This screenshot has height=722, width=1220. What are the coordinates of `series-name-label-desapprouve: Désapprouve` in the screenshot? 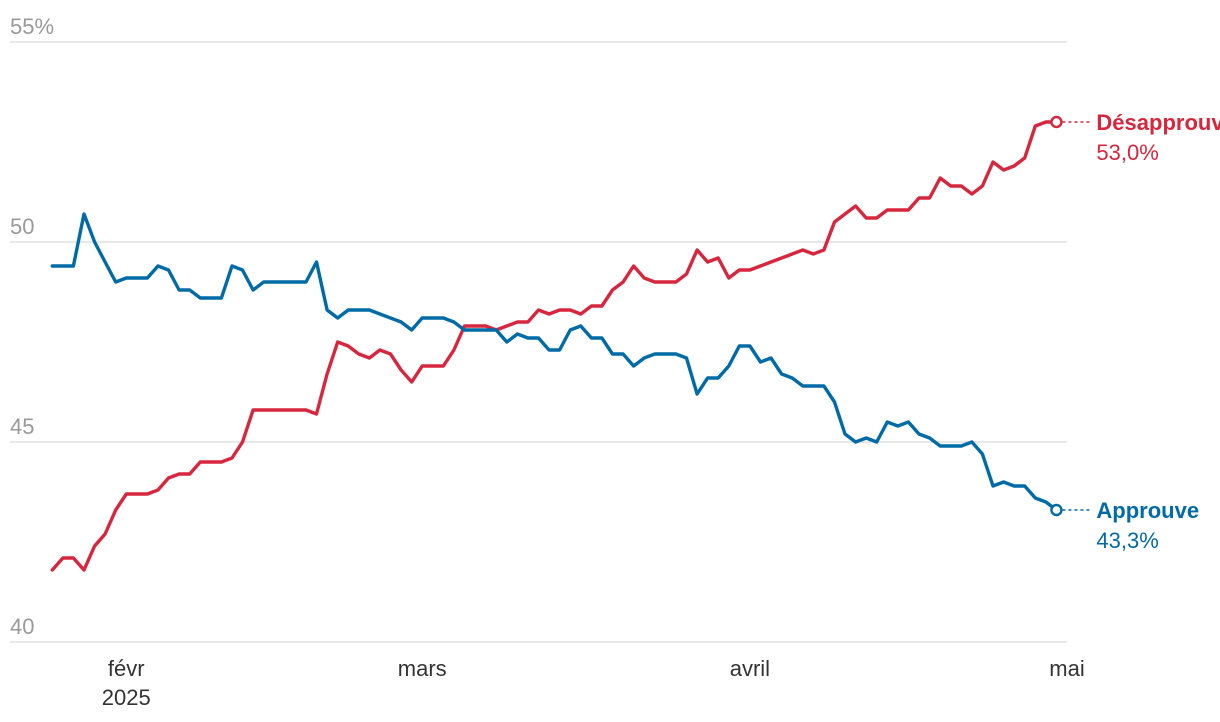 It's located at (1158, 122).